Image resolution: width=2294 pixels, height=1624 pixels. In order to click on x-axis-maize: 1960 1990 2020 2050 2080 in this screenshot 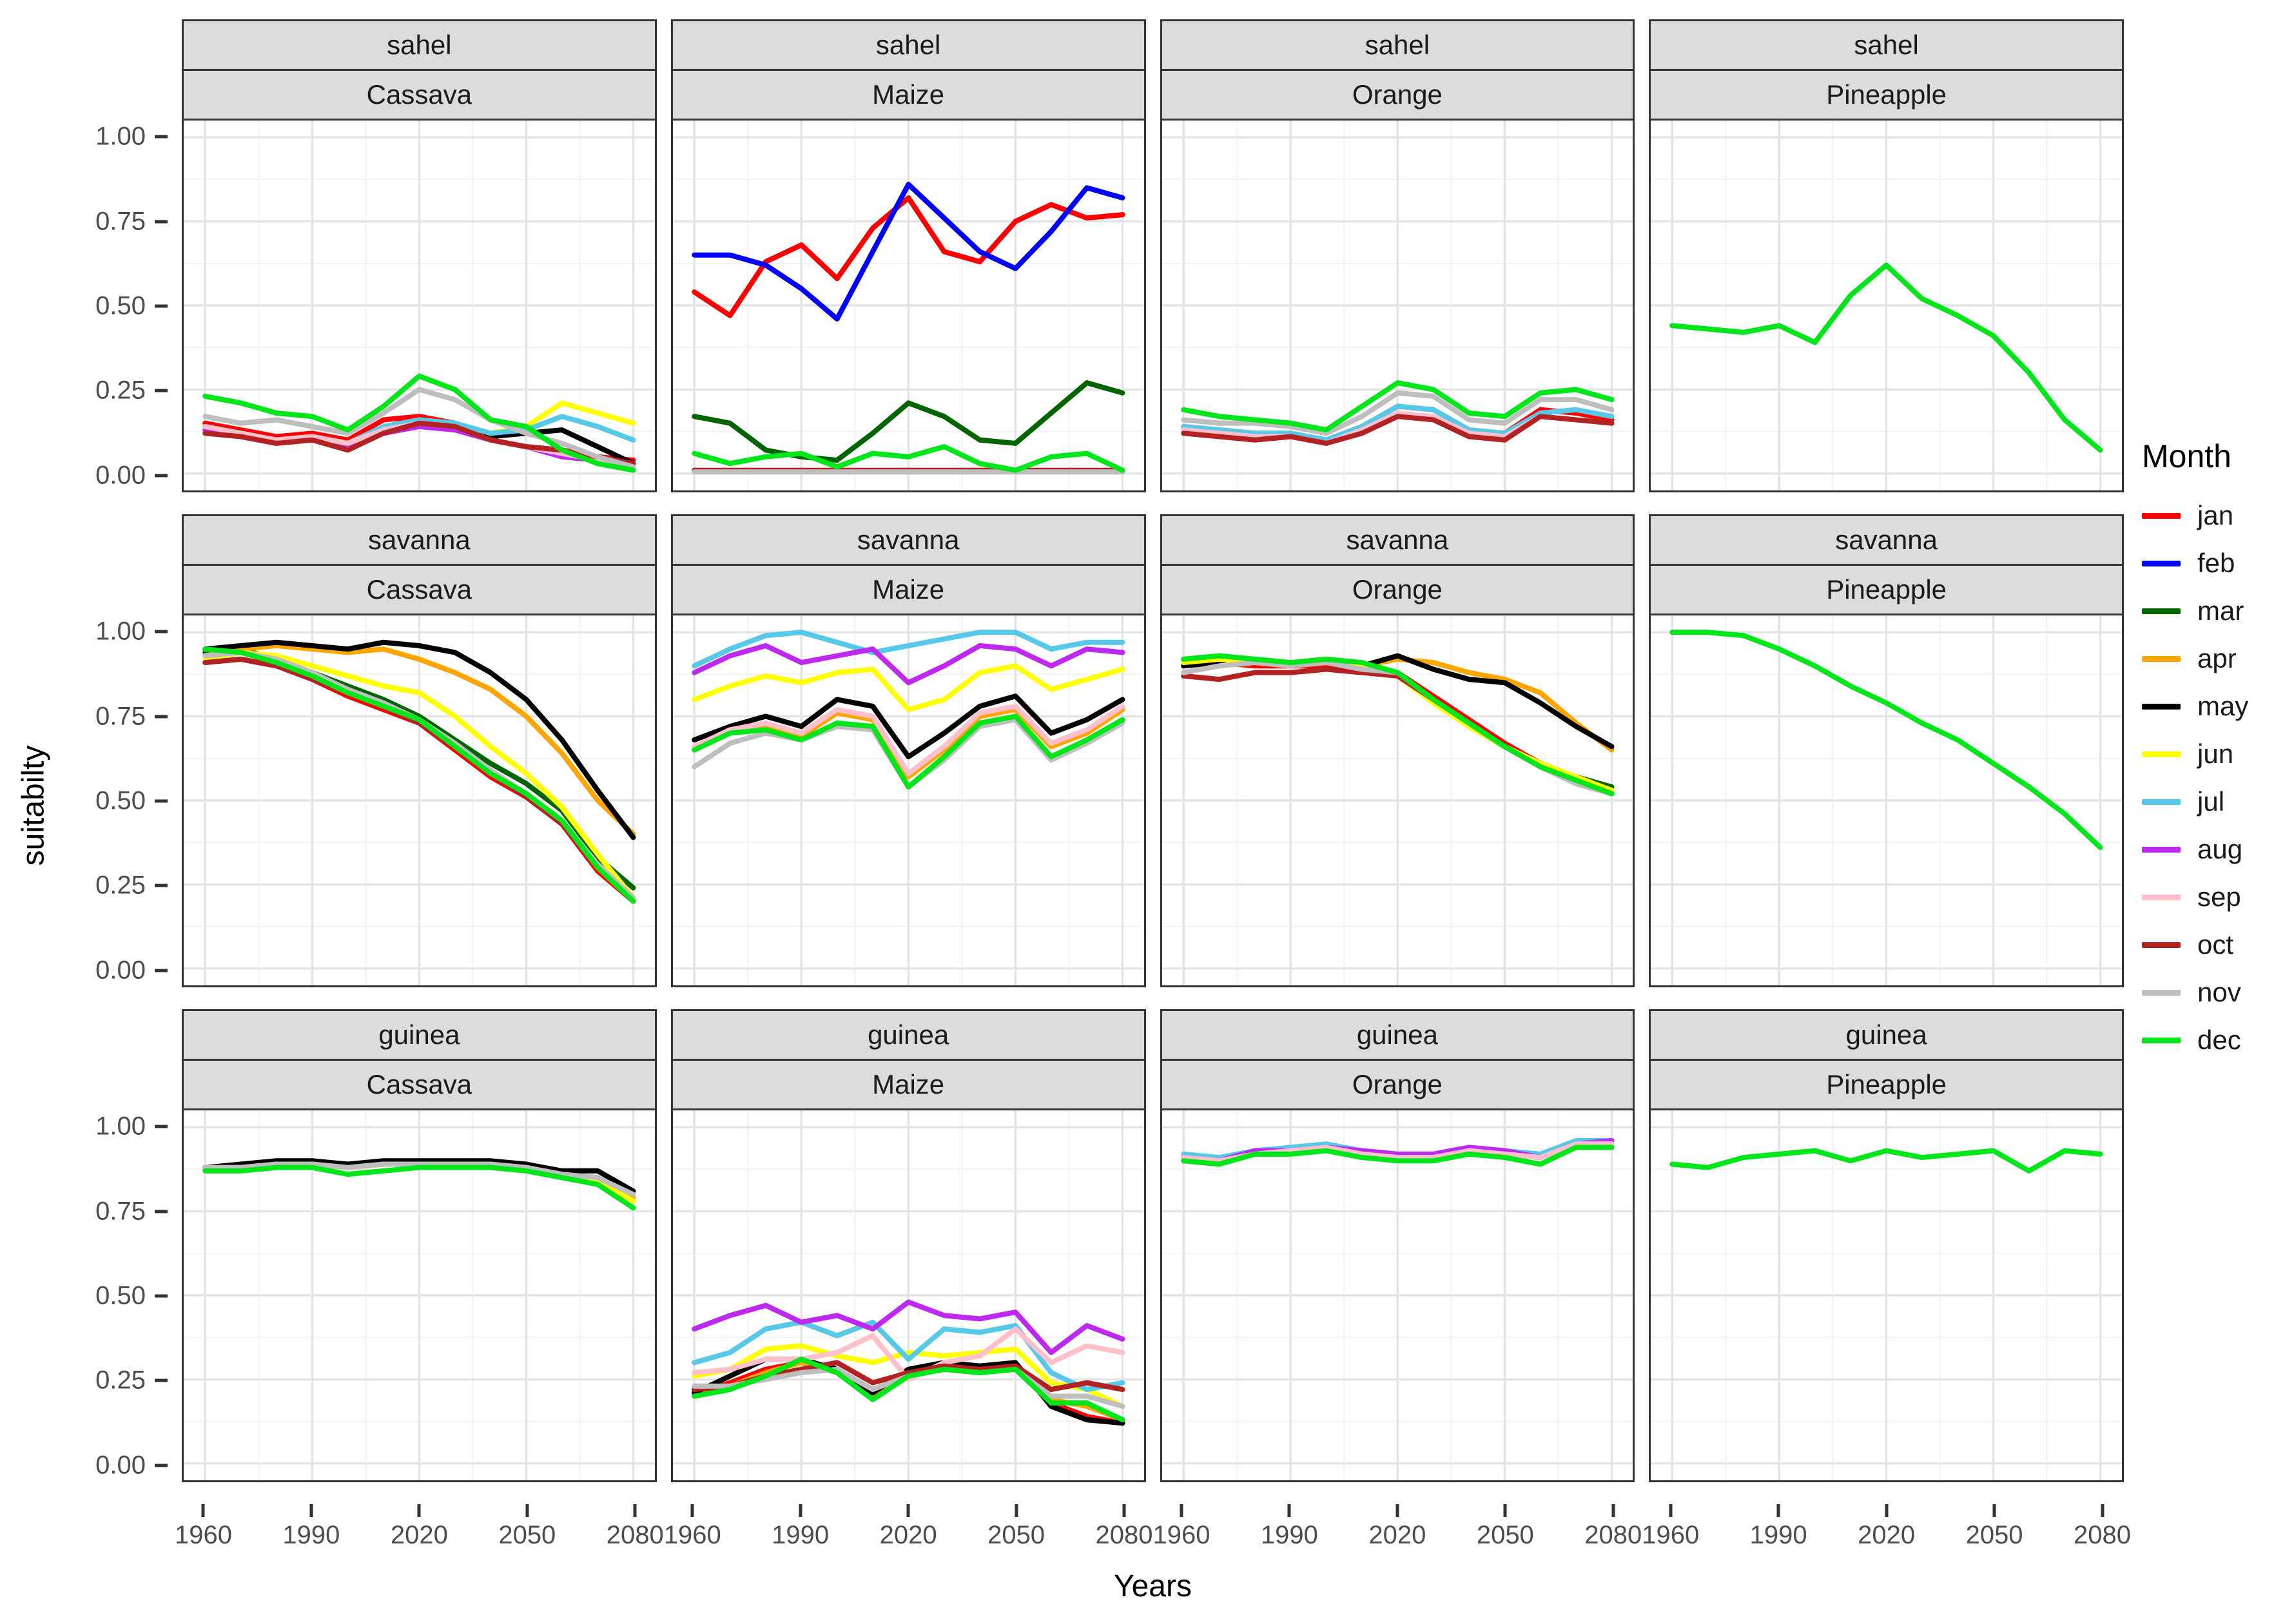, I will do `click(908, 1527)`.